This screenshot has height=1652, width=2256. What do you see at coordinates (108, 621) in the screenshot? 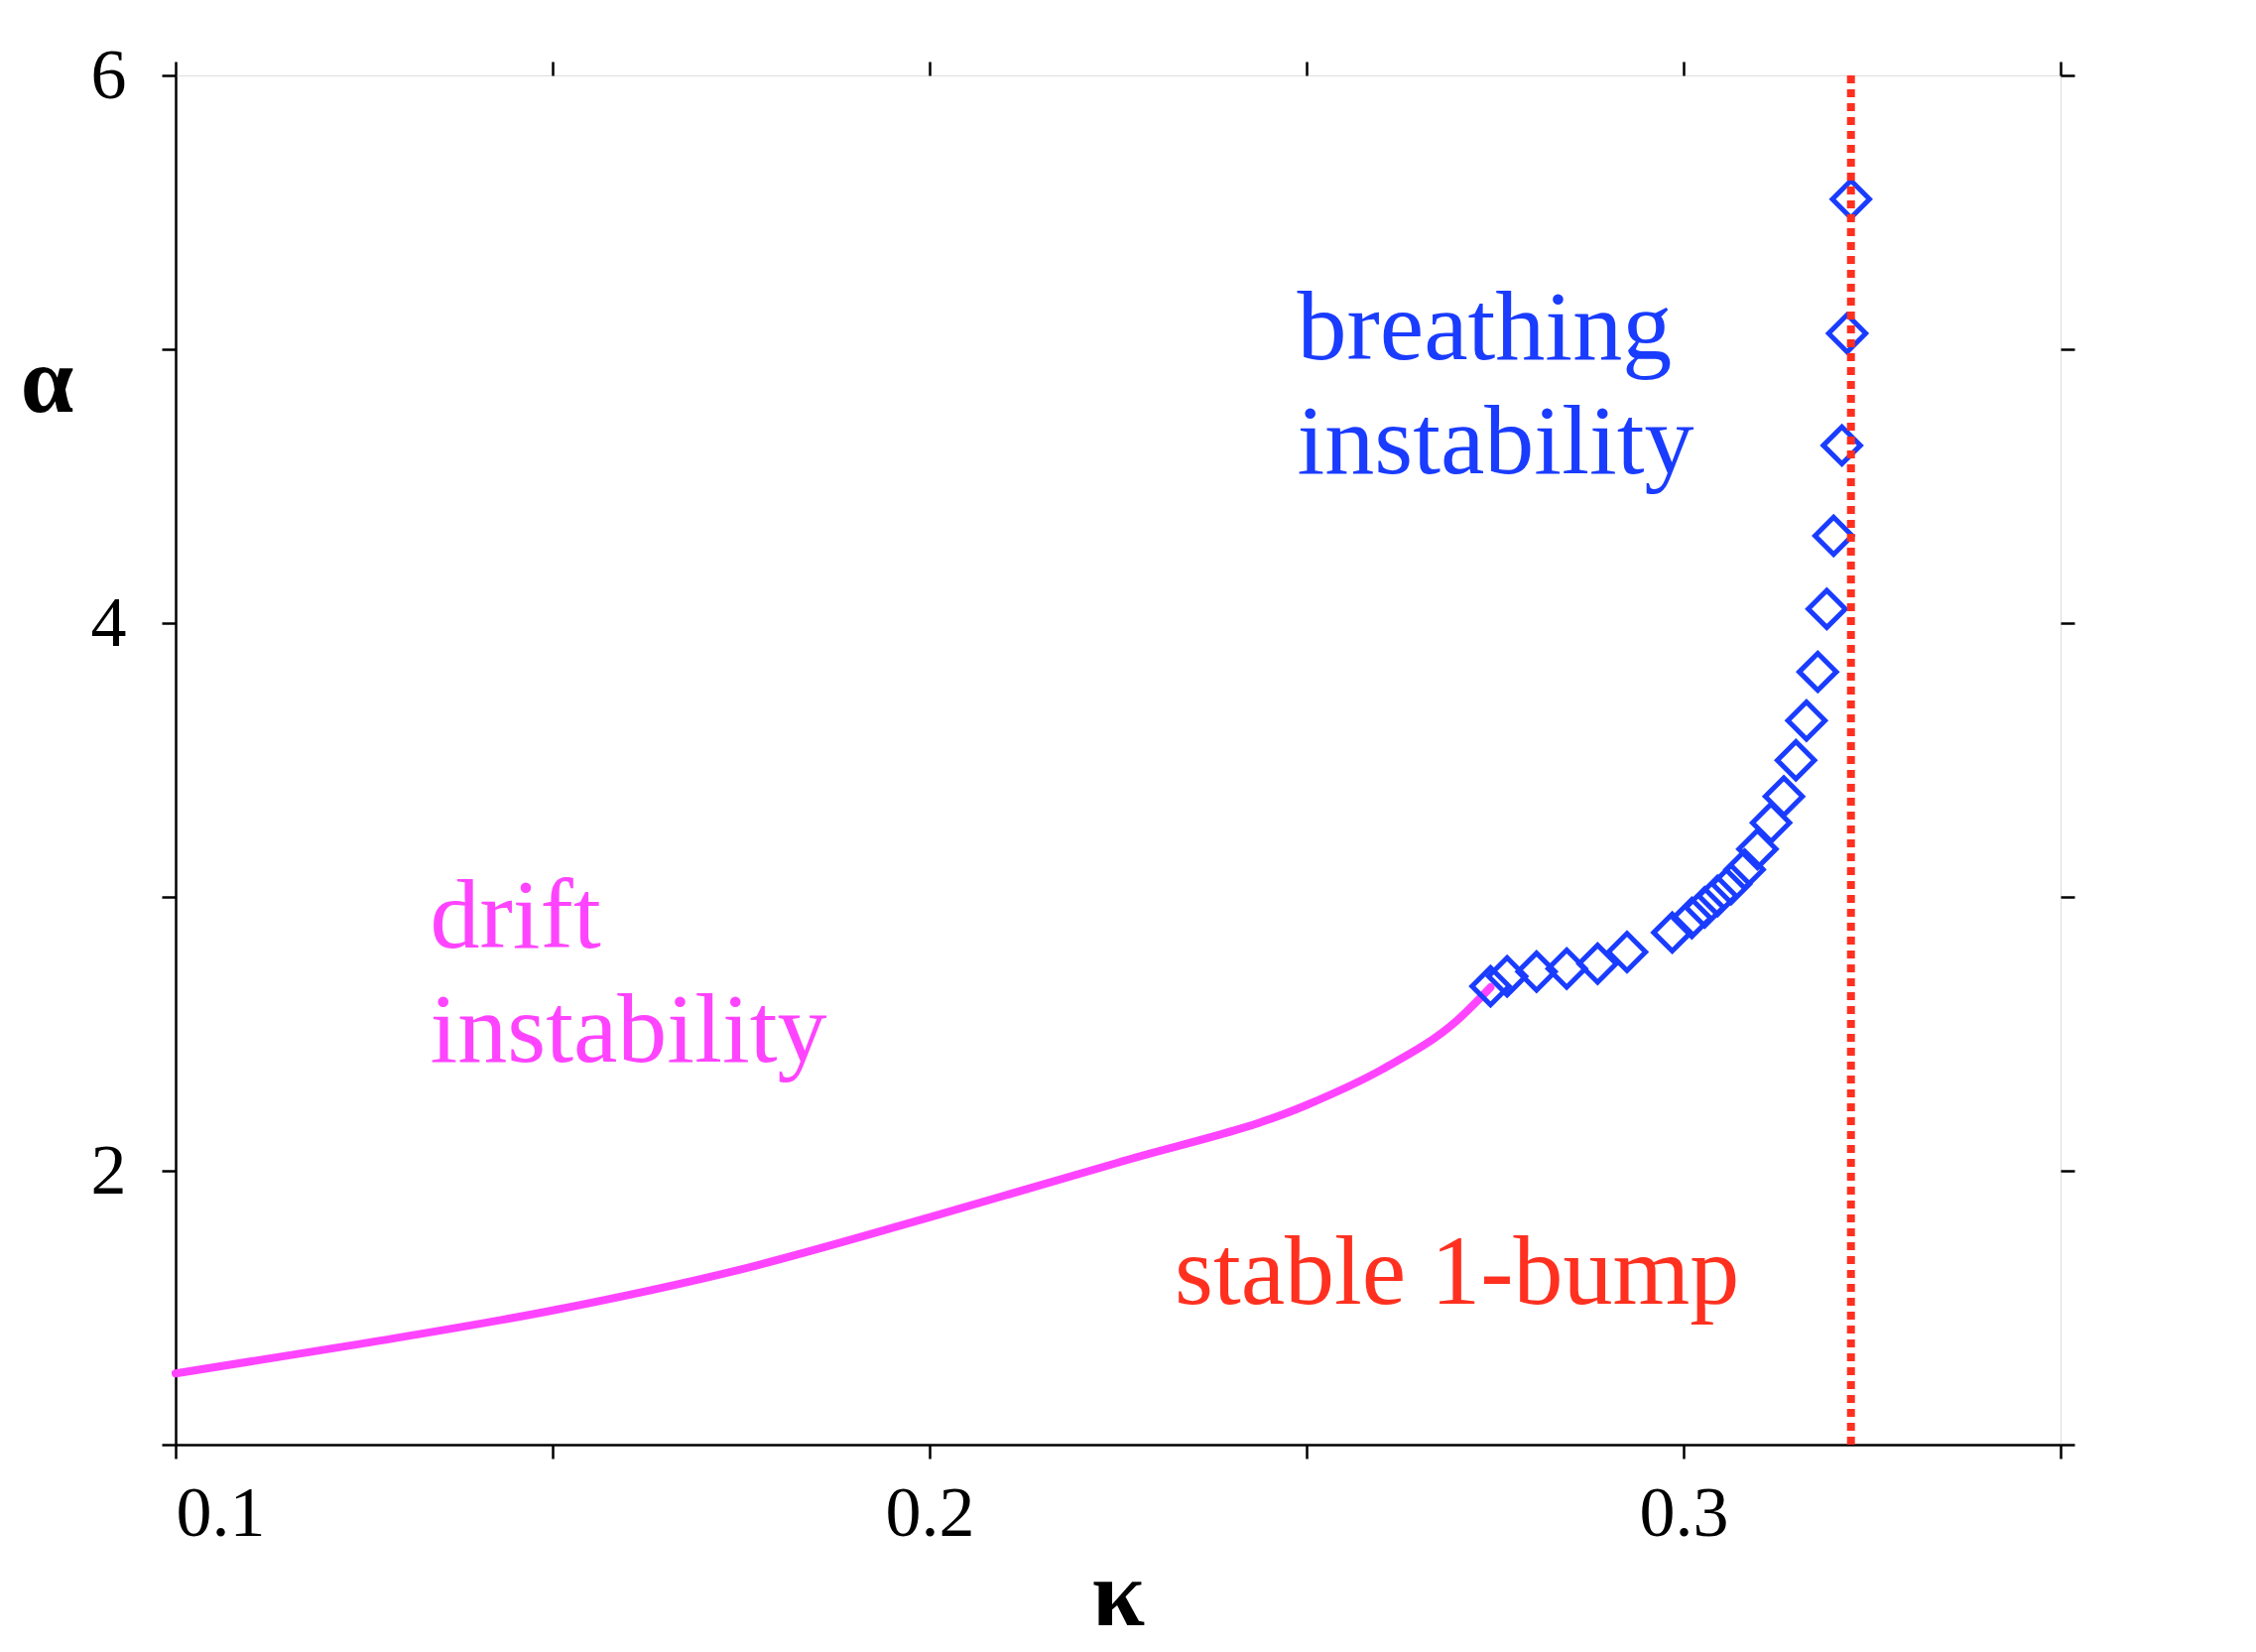
I see `y-tick-label: 4` at bounding box center [108, 621].